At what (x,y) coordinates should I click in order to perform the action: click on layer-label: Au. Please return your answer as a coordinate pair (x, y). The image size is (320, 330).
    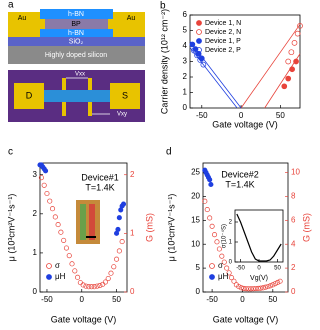
    Looking at the image, I should click on (131, 18).